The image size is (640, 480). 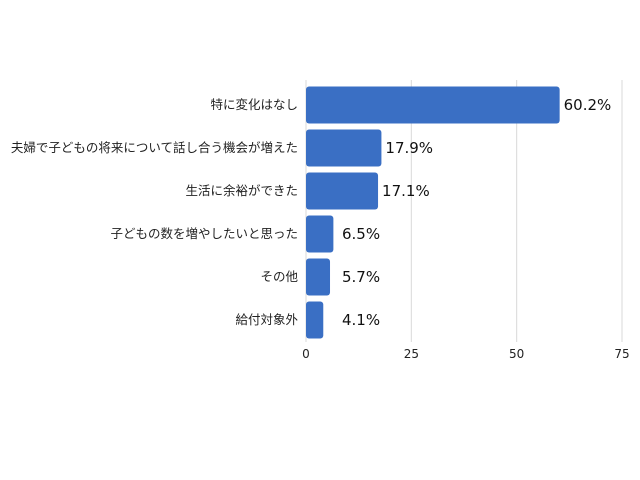 What do you see at coordinates (266, 319) in the screenshot?
I see `category-label: 給付対象外` at bounding box center [266, 319].